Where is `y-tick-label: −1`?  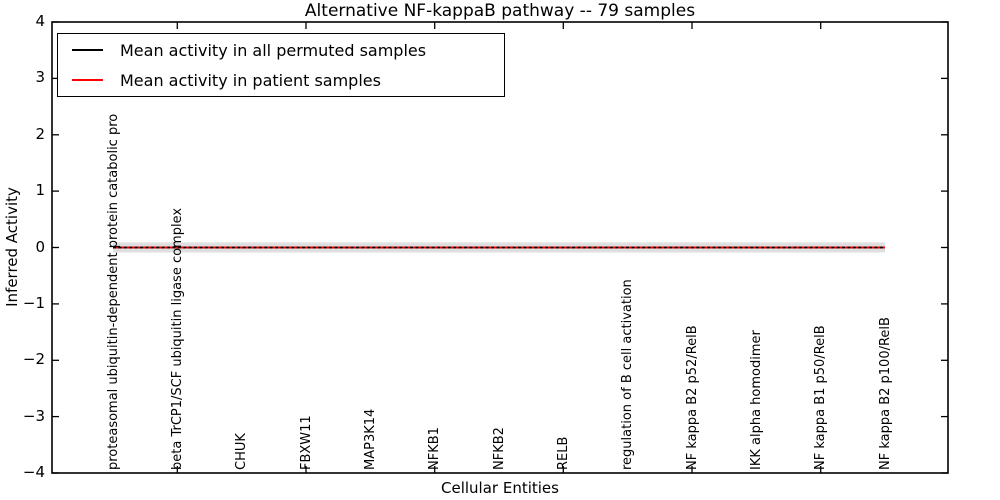 y-tick-label: −1 is located at coordinates (33, 303).